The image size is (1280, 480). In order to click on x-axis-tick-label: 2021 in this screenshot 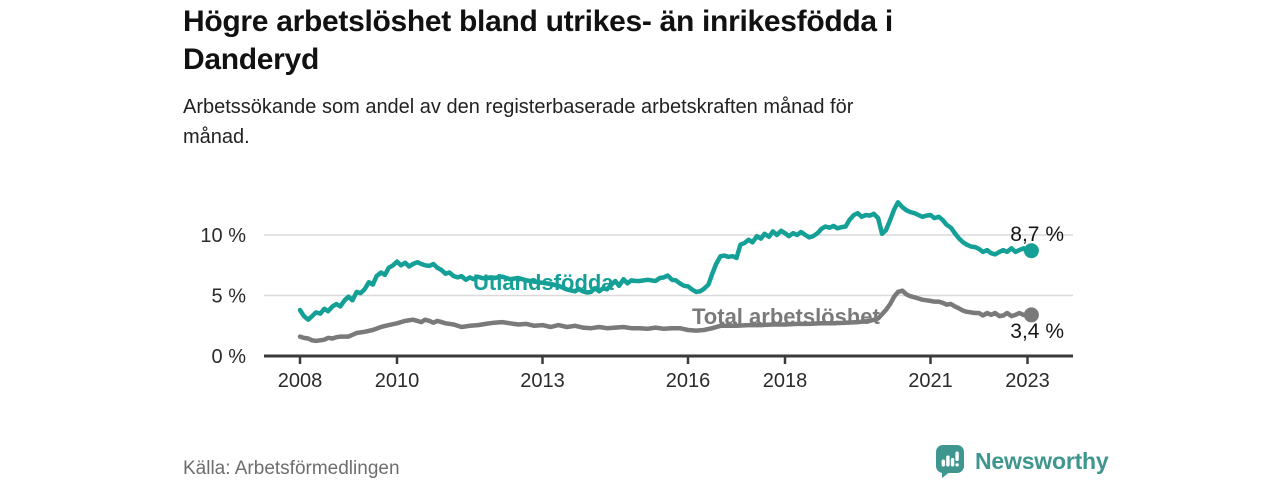, I will do `click(930, 381)`.